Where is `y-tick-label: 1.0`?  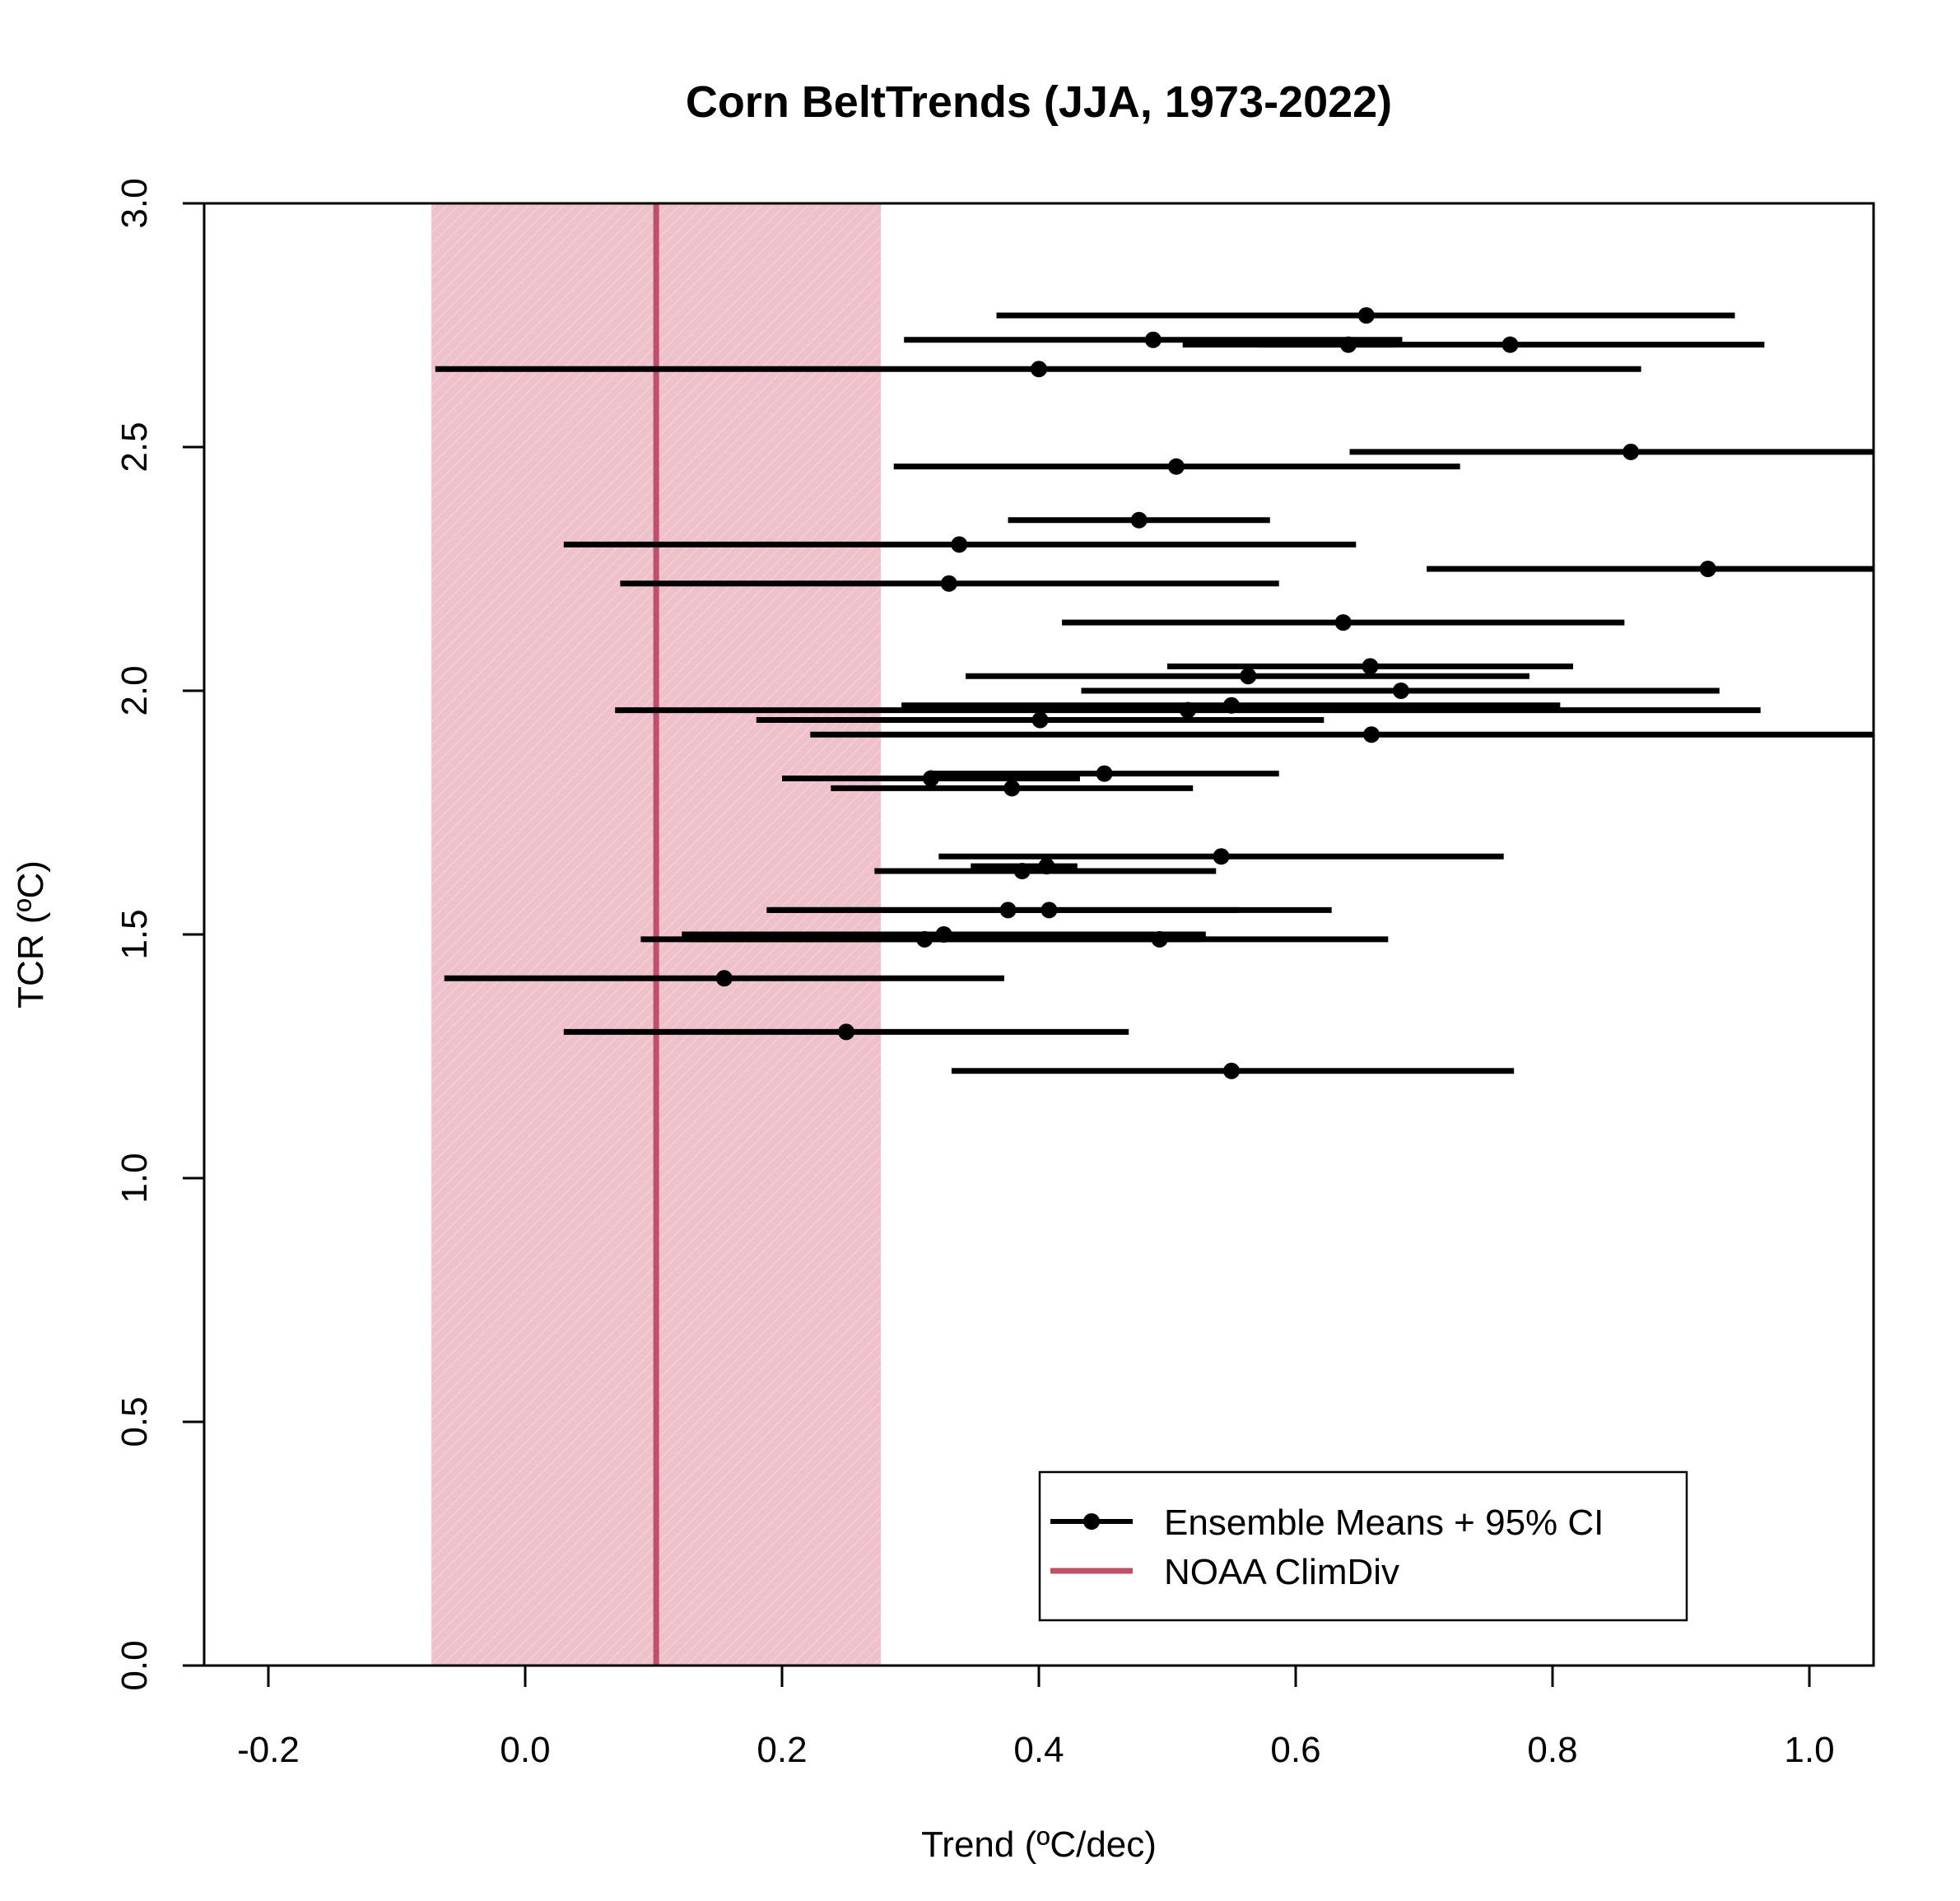
y-tick-label: 1.0 is located at coordinates (134, 1178).